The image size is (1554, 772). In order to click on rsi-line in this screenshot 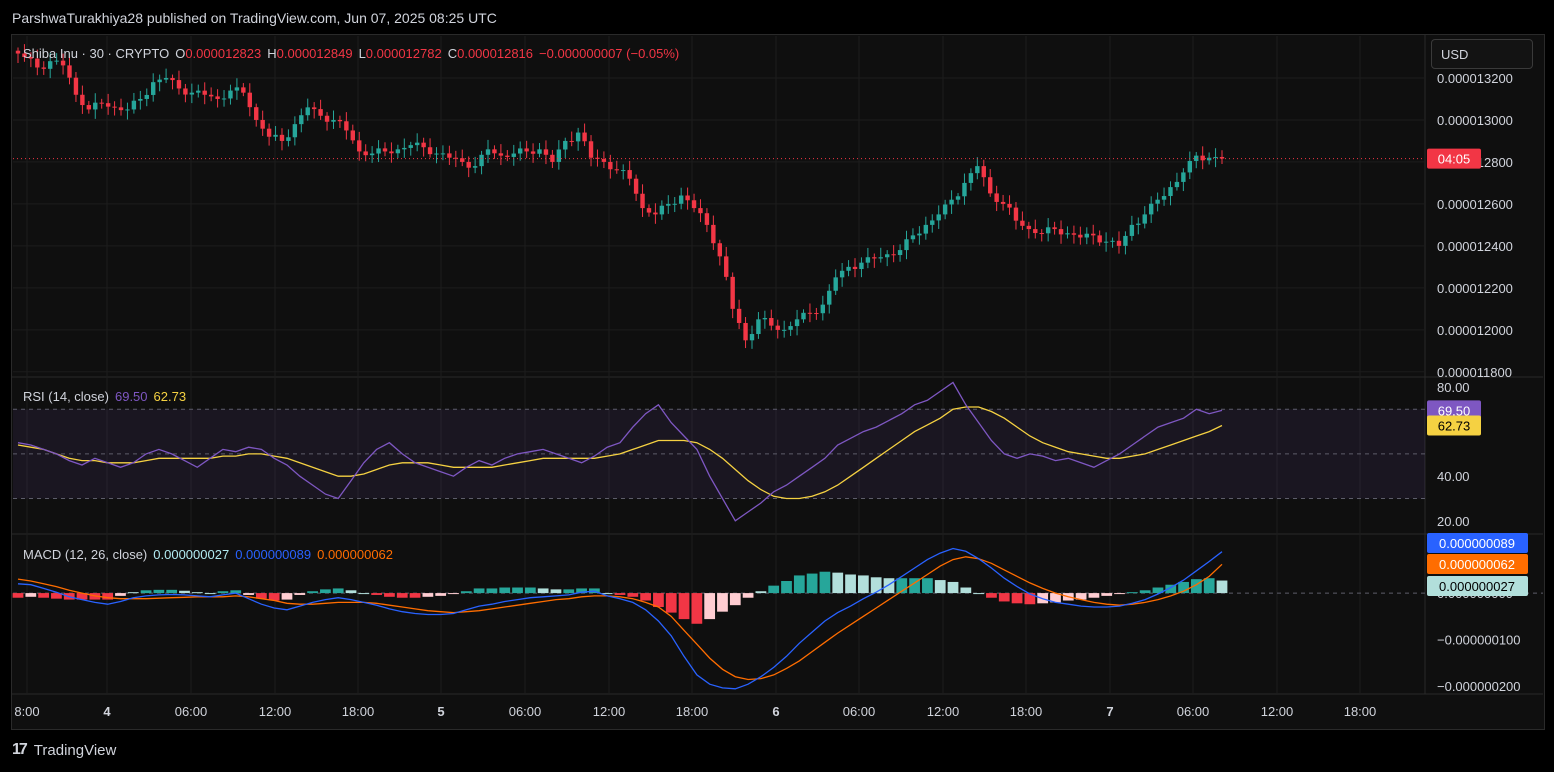, I will do `click(620, 451)`.